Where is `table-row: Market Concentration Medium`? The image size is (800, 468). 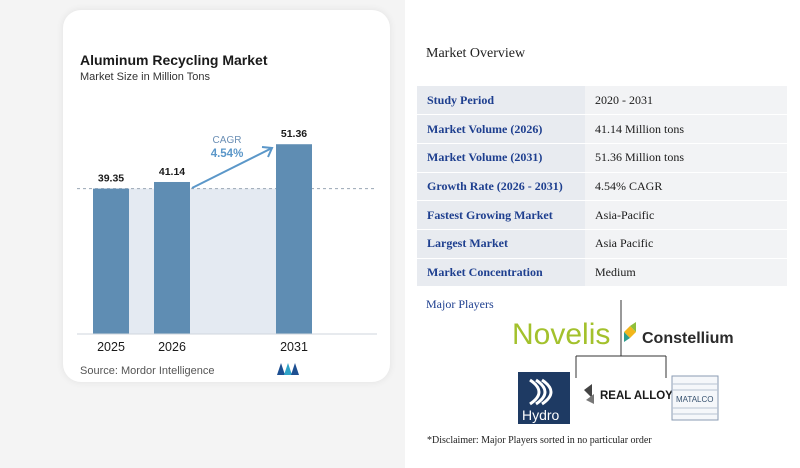
table-row: Market Concentration Medium is located at coordinates (602, 272).